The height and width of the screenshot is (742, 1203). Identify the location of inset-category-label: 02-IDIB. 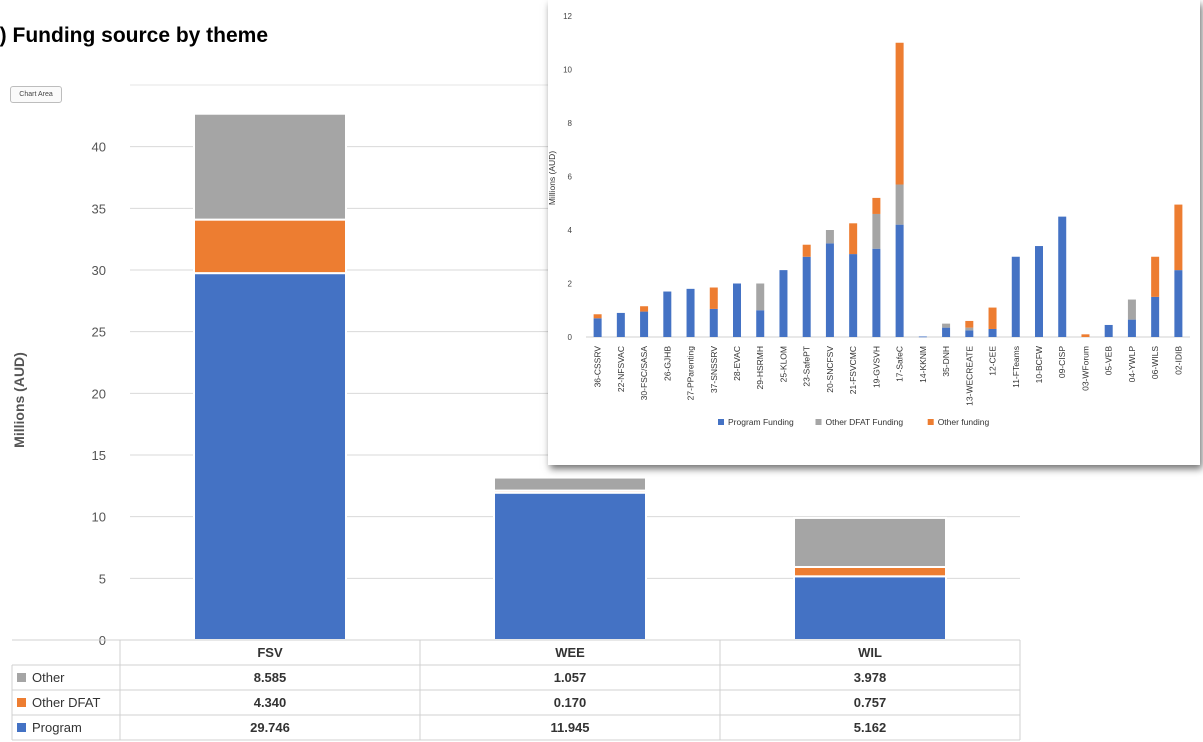
(1178, 360).